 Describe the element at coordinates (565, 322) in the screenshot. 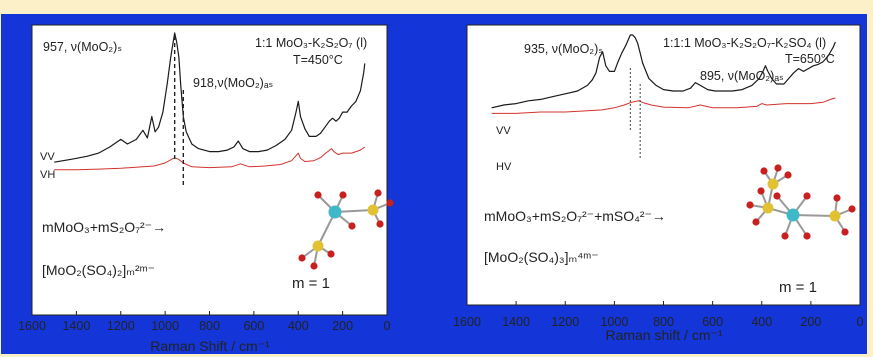

I see `right-x-tick-label: 1200` at that location.